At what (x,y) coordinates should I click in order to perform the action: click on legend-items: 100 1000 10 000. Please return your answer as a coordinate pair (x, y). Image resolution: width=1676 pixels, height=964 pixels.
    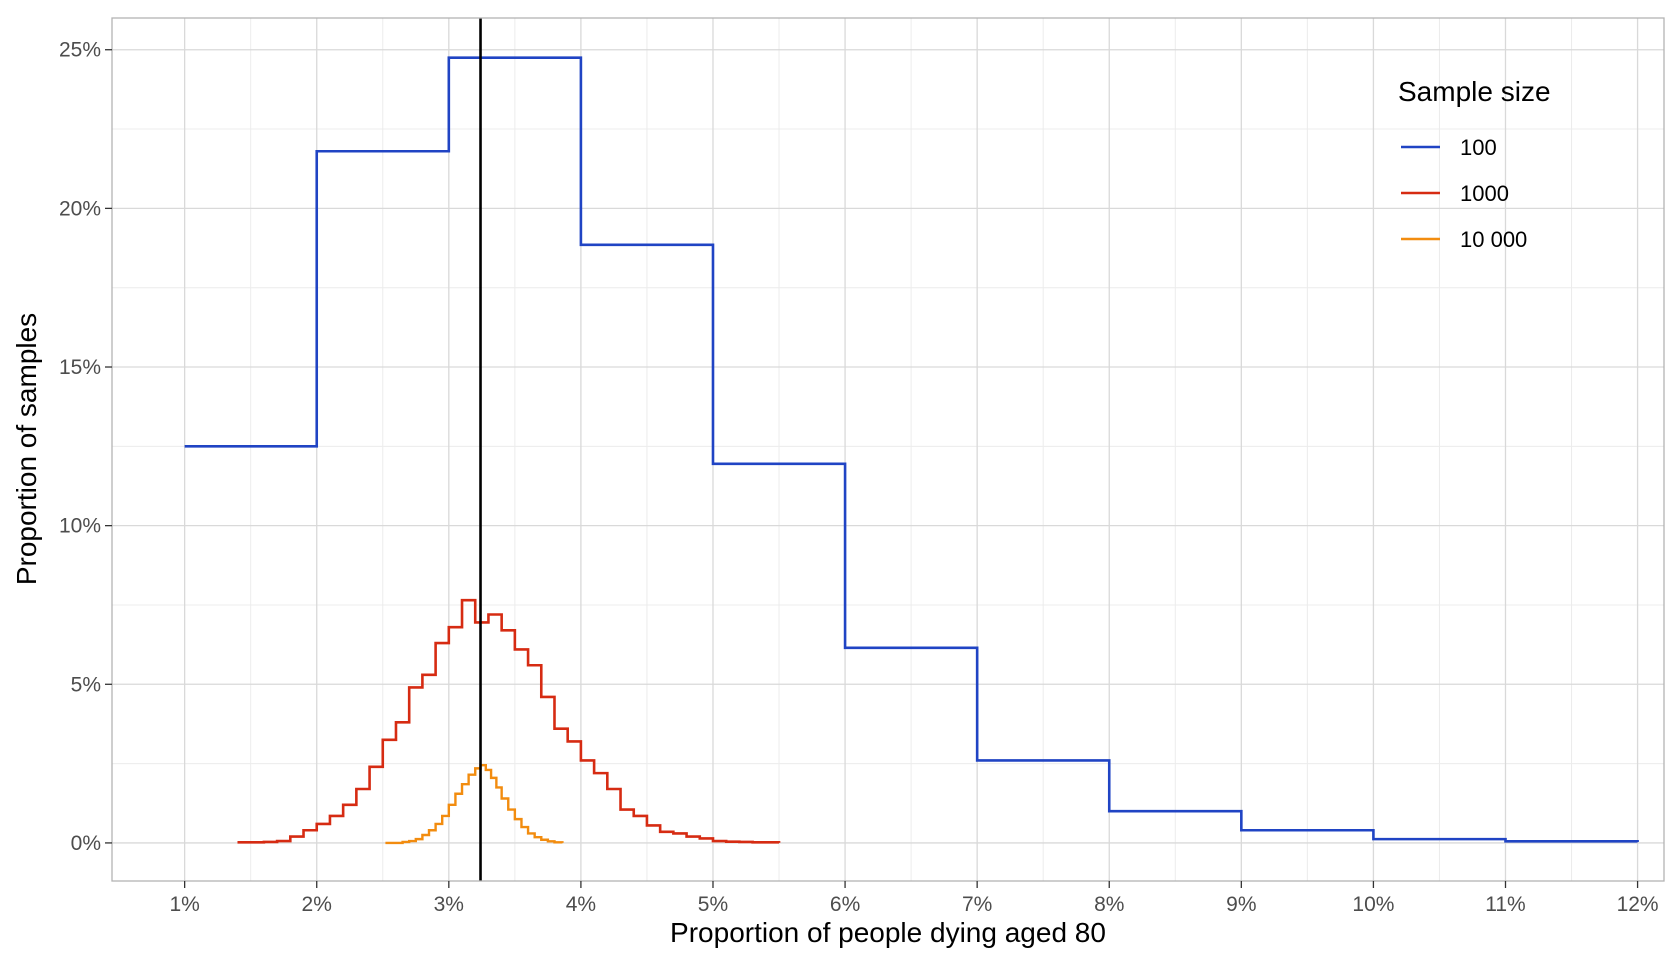
    Looking at the image, I should click on (1464, 193).